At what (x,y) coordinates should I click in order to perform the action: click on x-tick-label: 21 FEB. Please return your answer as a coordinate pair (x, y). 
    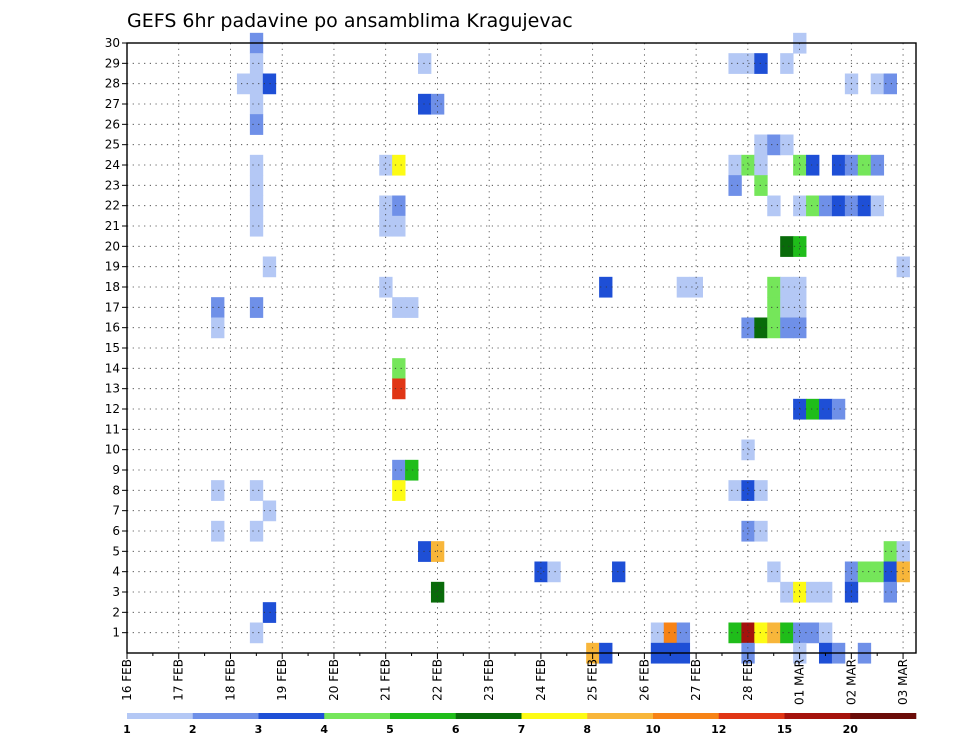
    Looking at the image, I should click on (386, 680).